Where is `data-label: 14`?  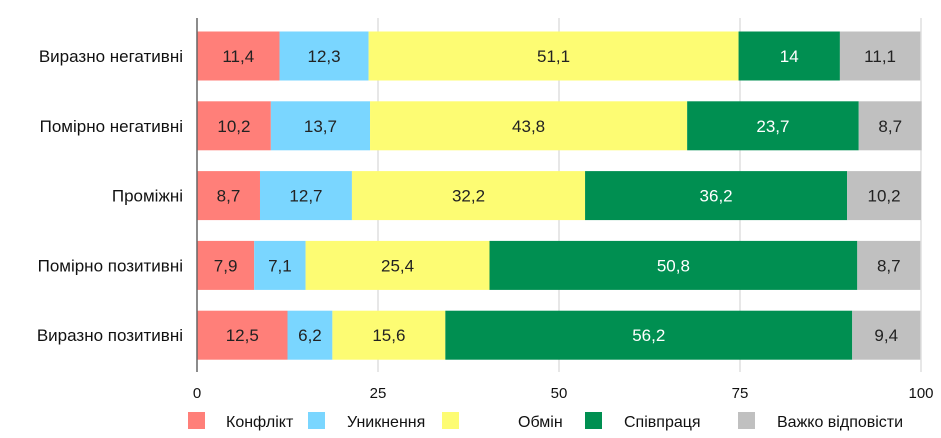
data-label: 14 is located at coordinates (789, 56).